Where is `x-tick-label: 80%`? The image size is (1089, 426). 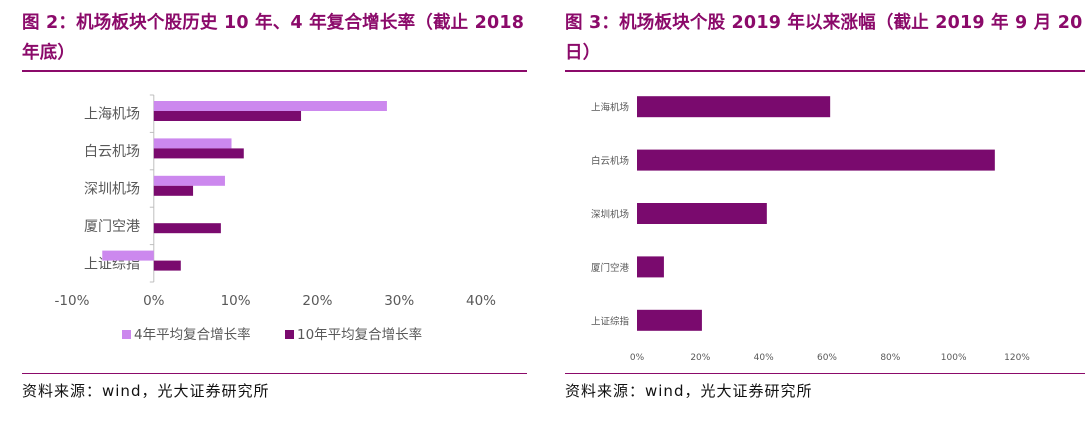
x-tick-label: 80% is located at coordinates (890, 358).